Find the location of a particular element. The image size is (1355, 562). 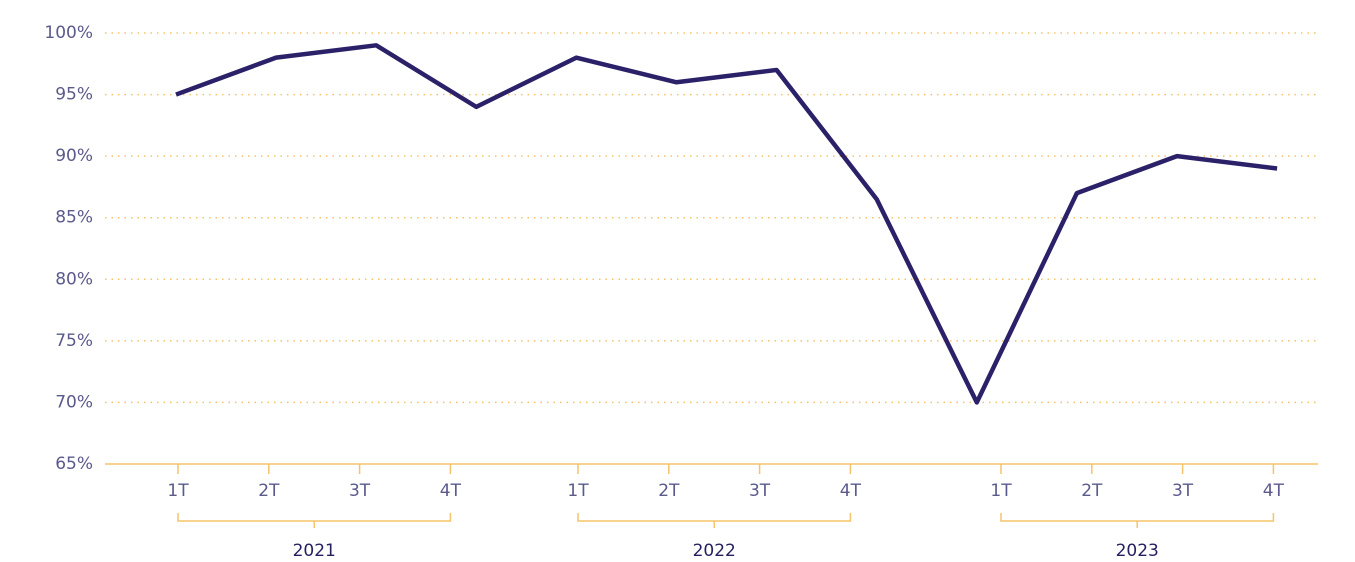

y-tick-label: 80% is located at coordinates (74, 279).